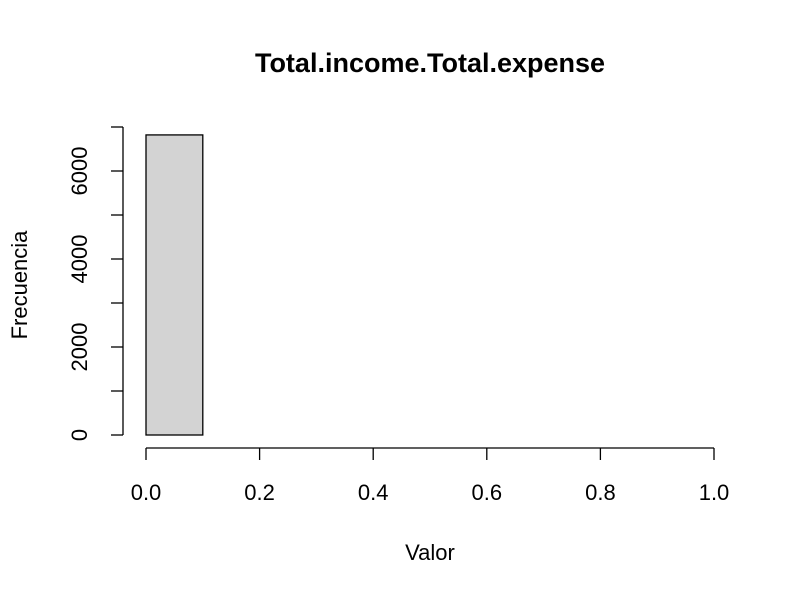 This screenshot has height=600, width=800. I want to click on x-tick-label: 0.0, so click(146, 492).